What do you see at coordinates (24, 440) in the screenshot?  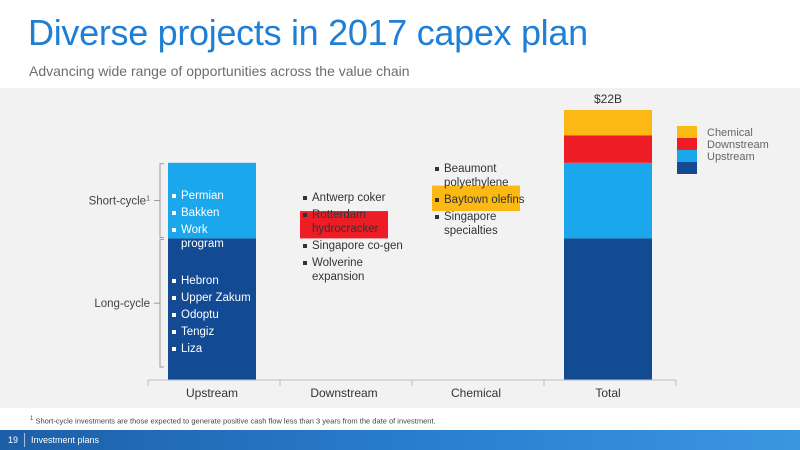 I see `footer-divider` at bounding box center [24, 440].